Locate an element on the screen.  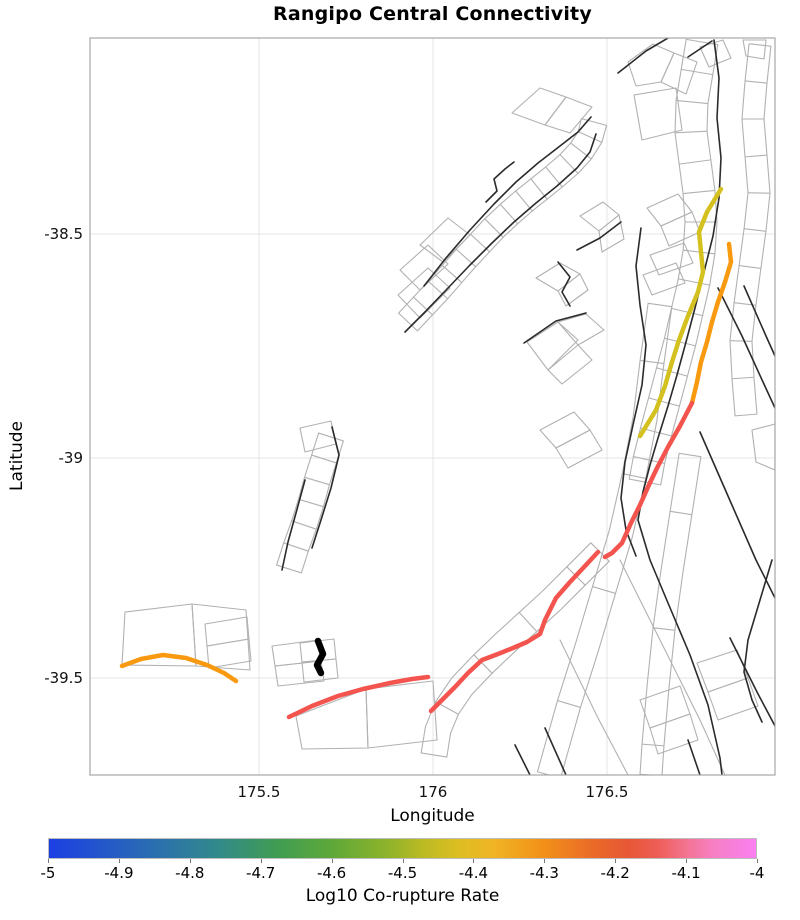
y-tick-label: -39 is located at coordinates (71, 458).